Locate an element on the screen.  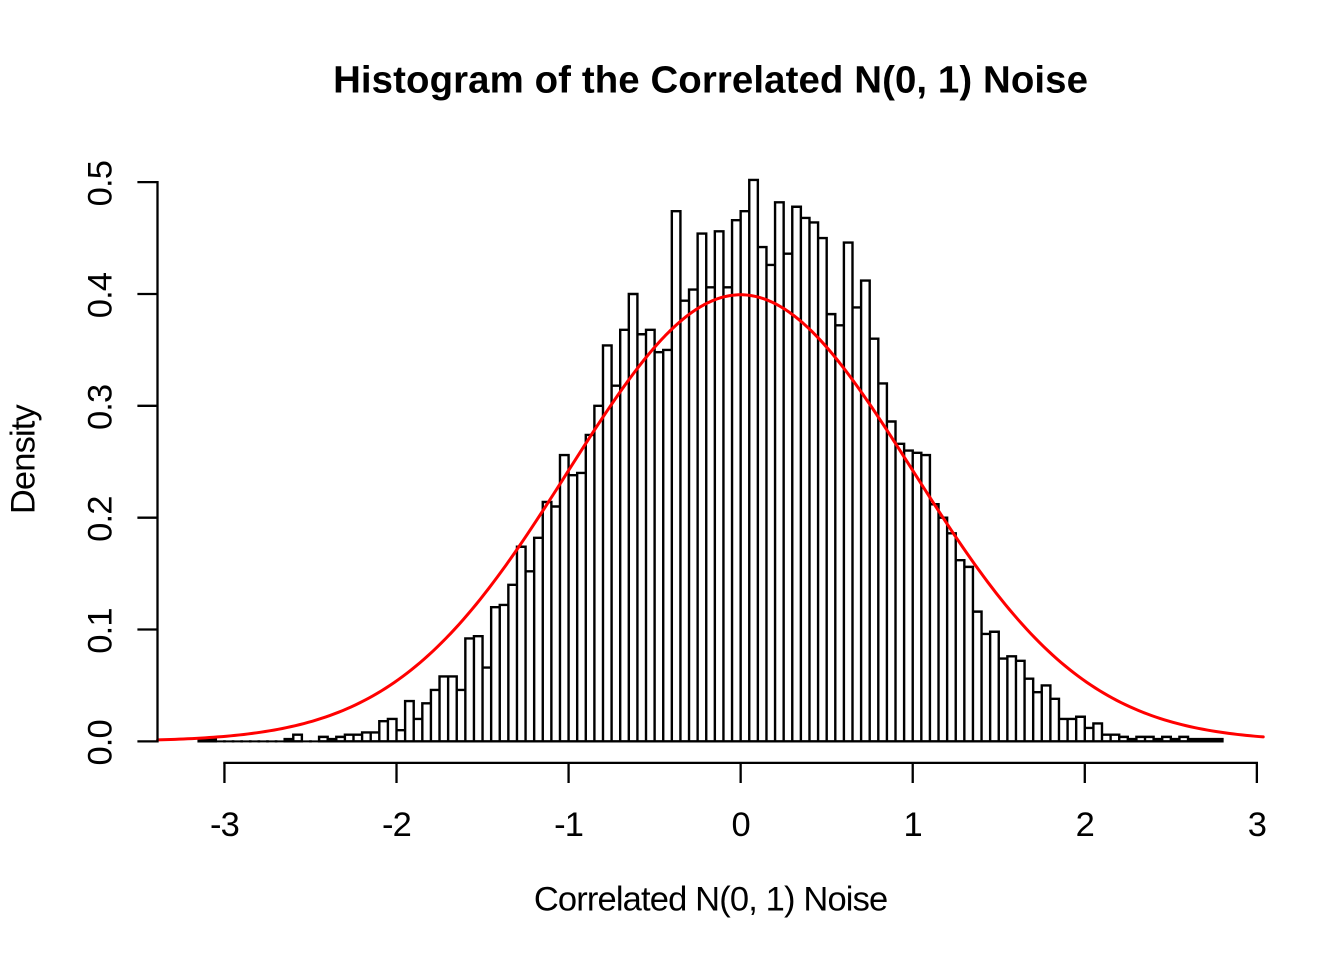
svg-text: 3 is located at coordinates (1257, 825).